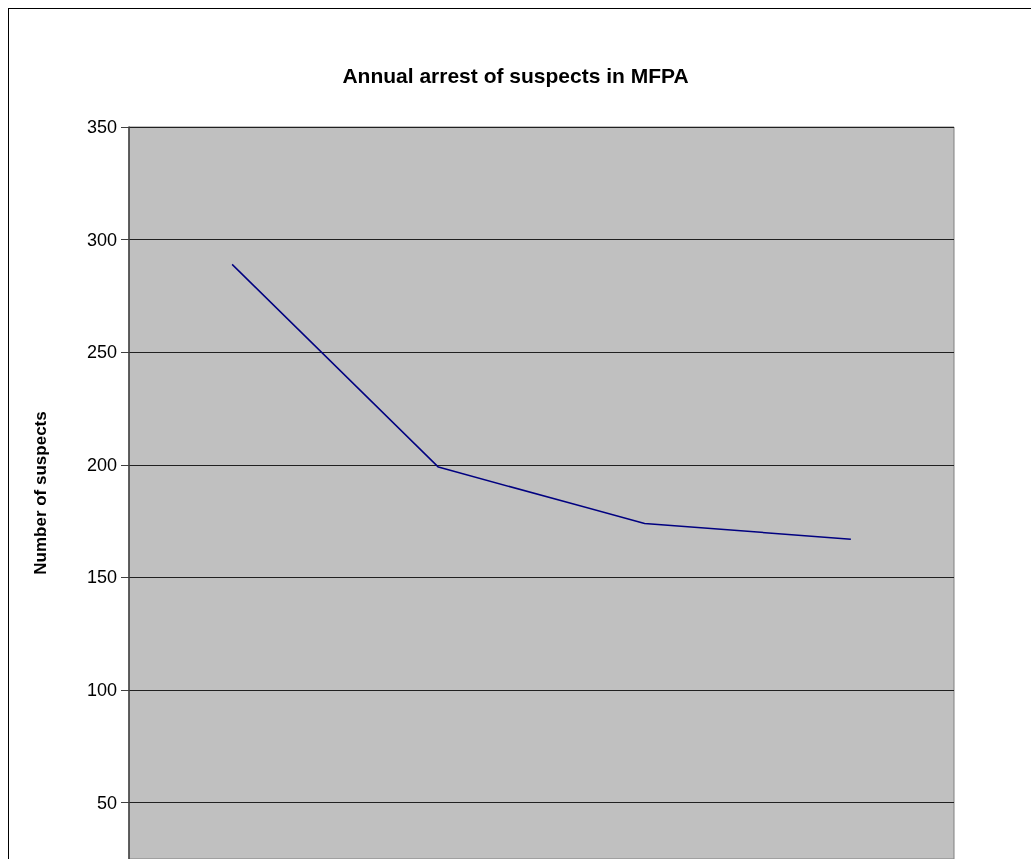 The width and height of the screenshot is (1031, 859). What do you see at coordinates (106, 802) in the screenshot?
I see `y-tick-label: 50` at bounding box center [106, 802].